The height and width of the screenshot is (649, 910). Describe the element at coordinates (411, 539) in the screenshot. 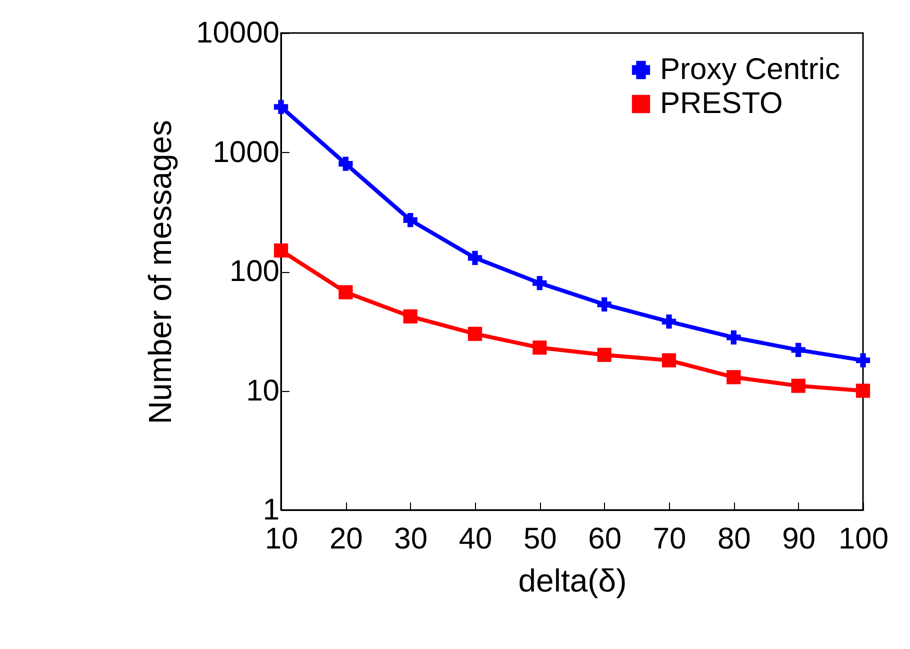

I see `x-tick-label: 30` at that location.